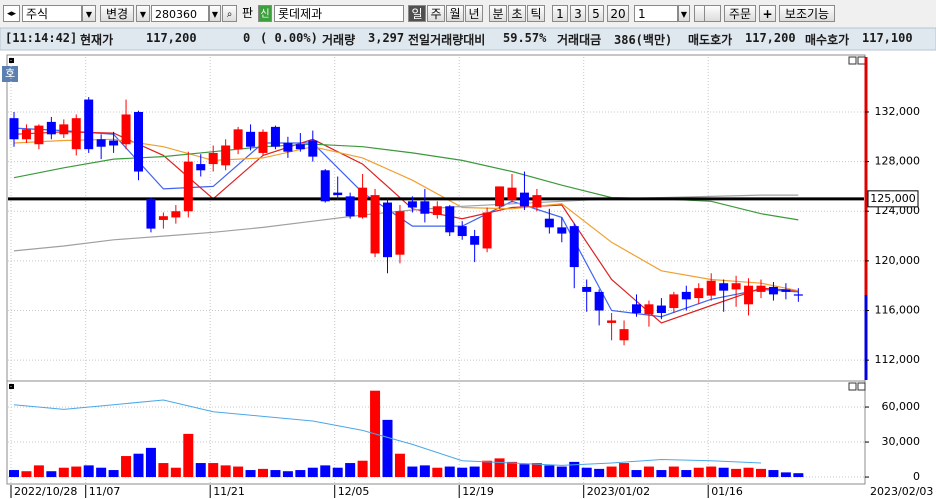 Image resolution: width=936 pixels, height=499 pixels. I want to click on count-input: 1, so click(656, 13).